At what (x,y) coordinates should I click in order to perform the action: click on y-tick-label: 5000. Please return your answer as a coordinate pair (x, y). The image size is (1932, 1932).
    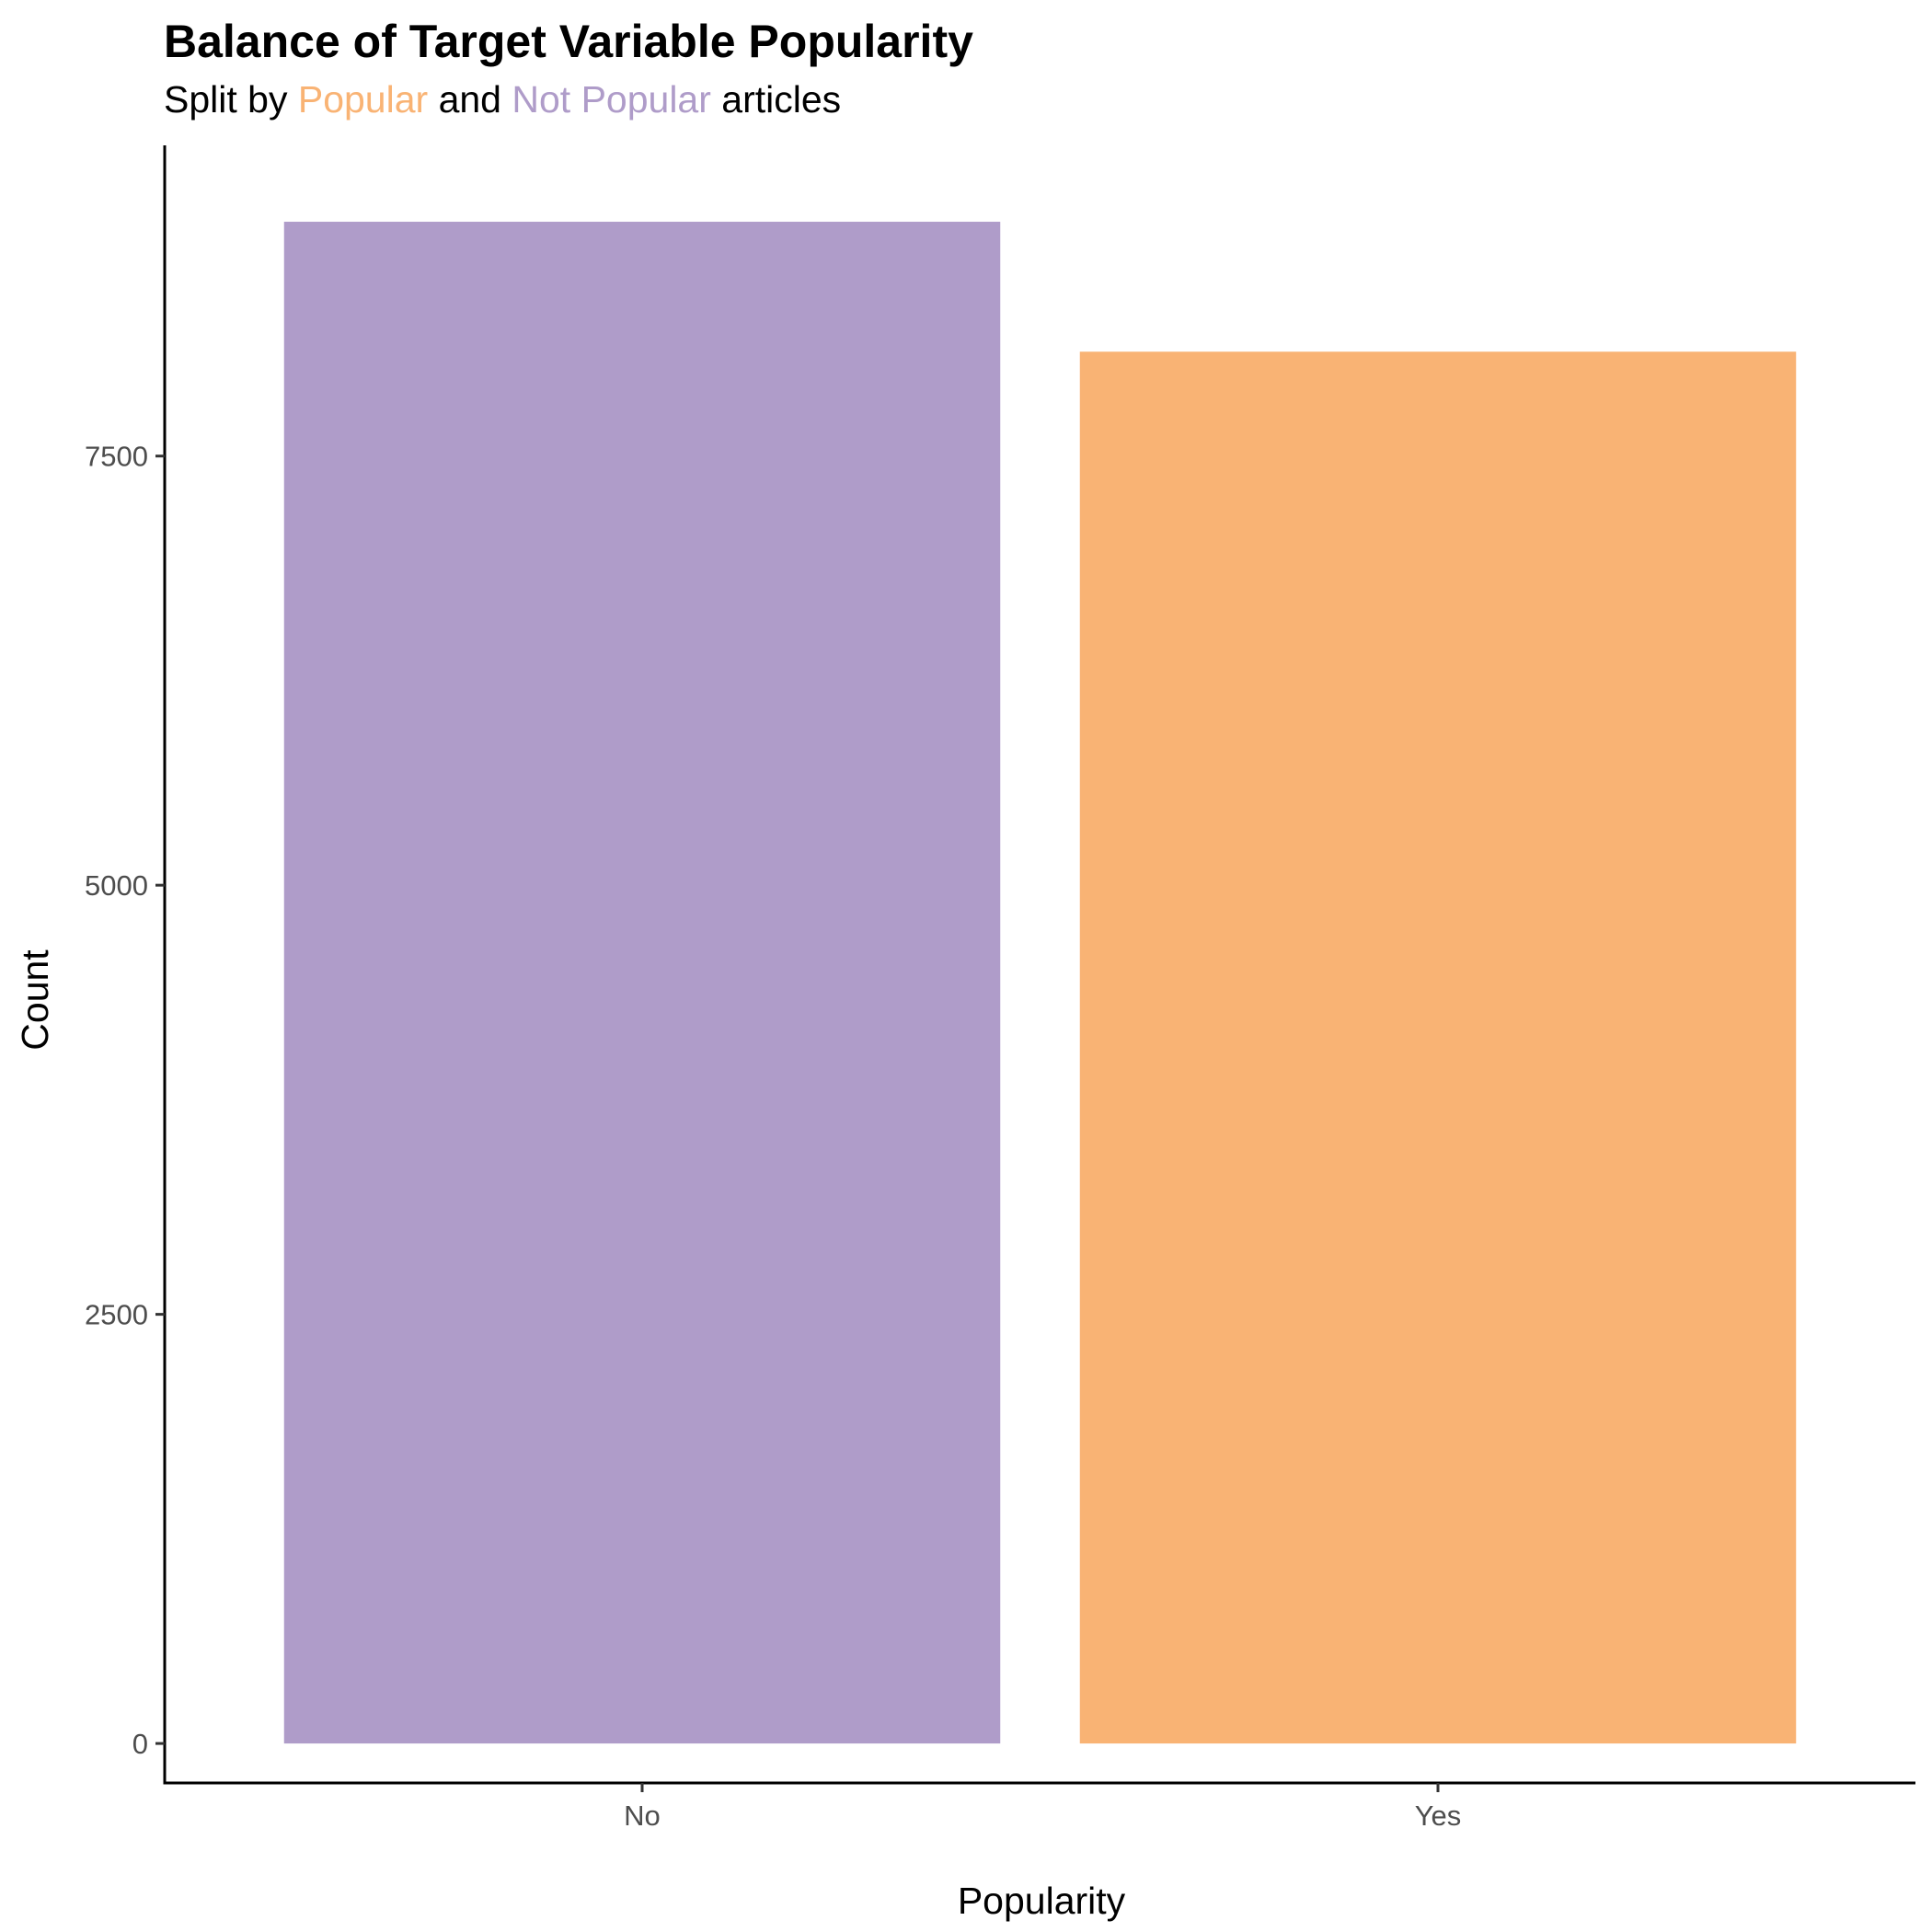
    Looking at the image, I should click on (116, 885).